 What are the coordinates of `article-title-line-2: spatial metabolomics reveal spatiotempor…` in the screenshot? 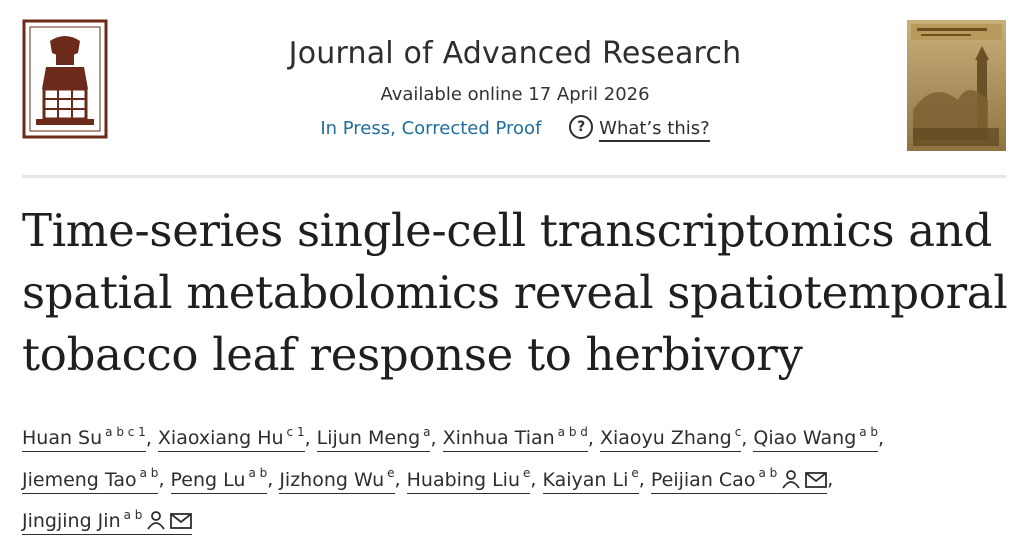 It's located at (515, 292).